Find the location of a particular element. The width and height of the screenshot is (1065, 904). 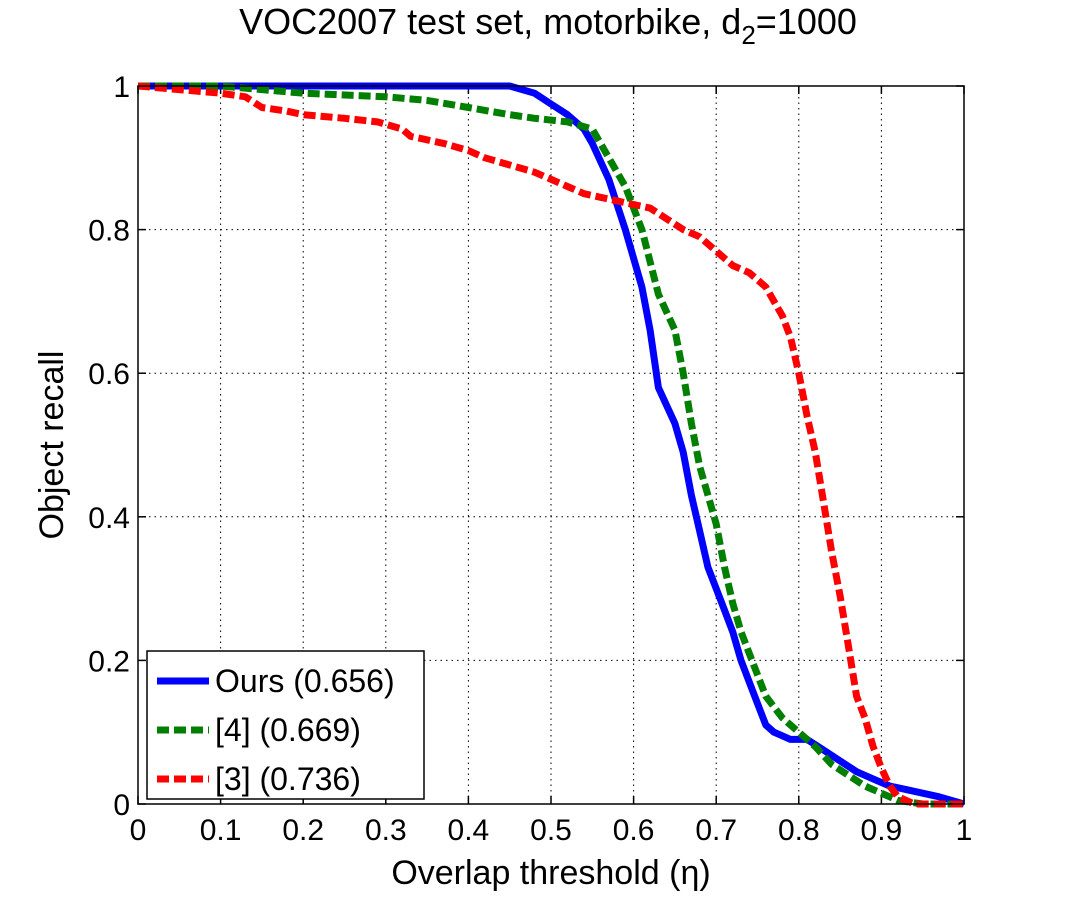

legend-box is located at coordinates (285, 725).